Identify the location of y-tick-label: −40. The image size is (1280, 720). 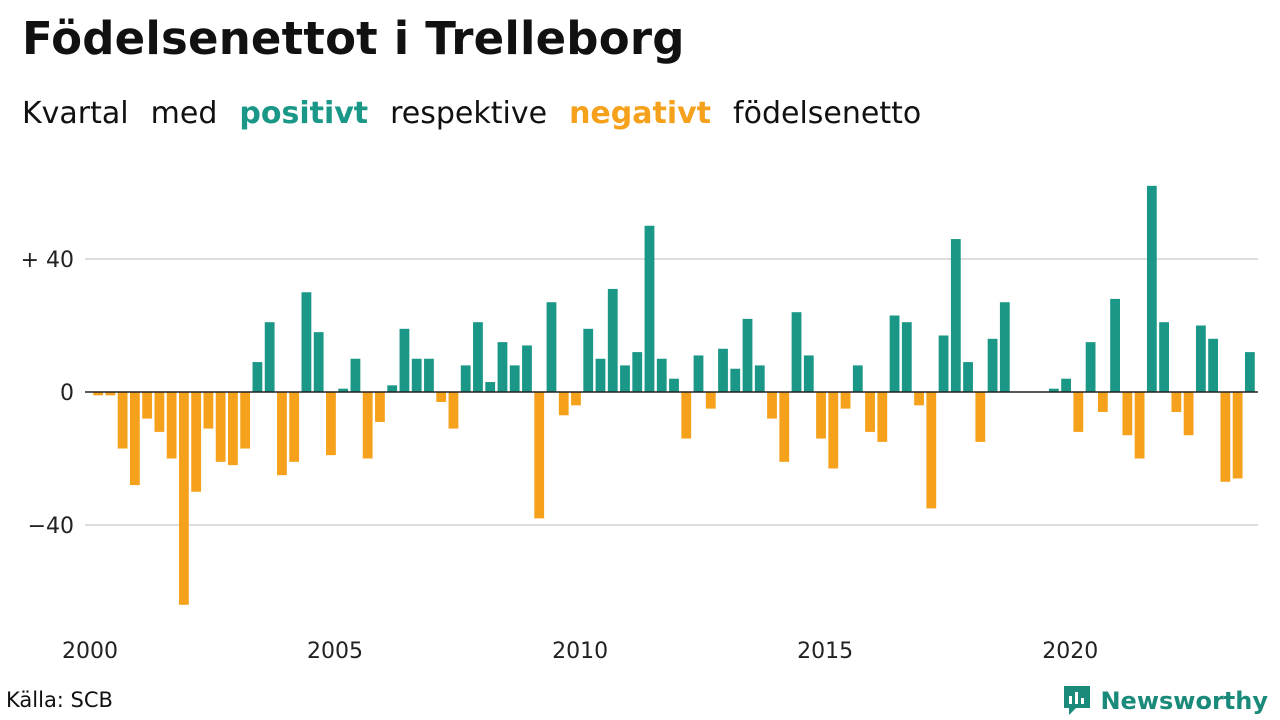
(51, 526).